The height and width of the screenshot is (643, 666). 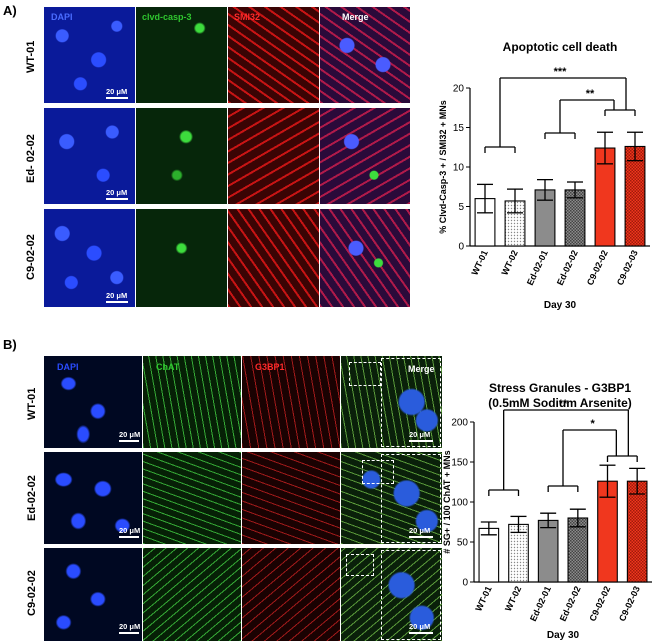 I want to click on panel-a-row3-scale-bar: 20 μM, so click(x=117, y=297).